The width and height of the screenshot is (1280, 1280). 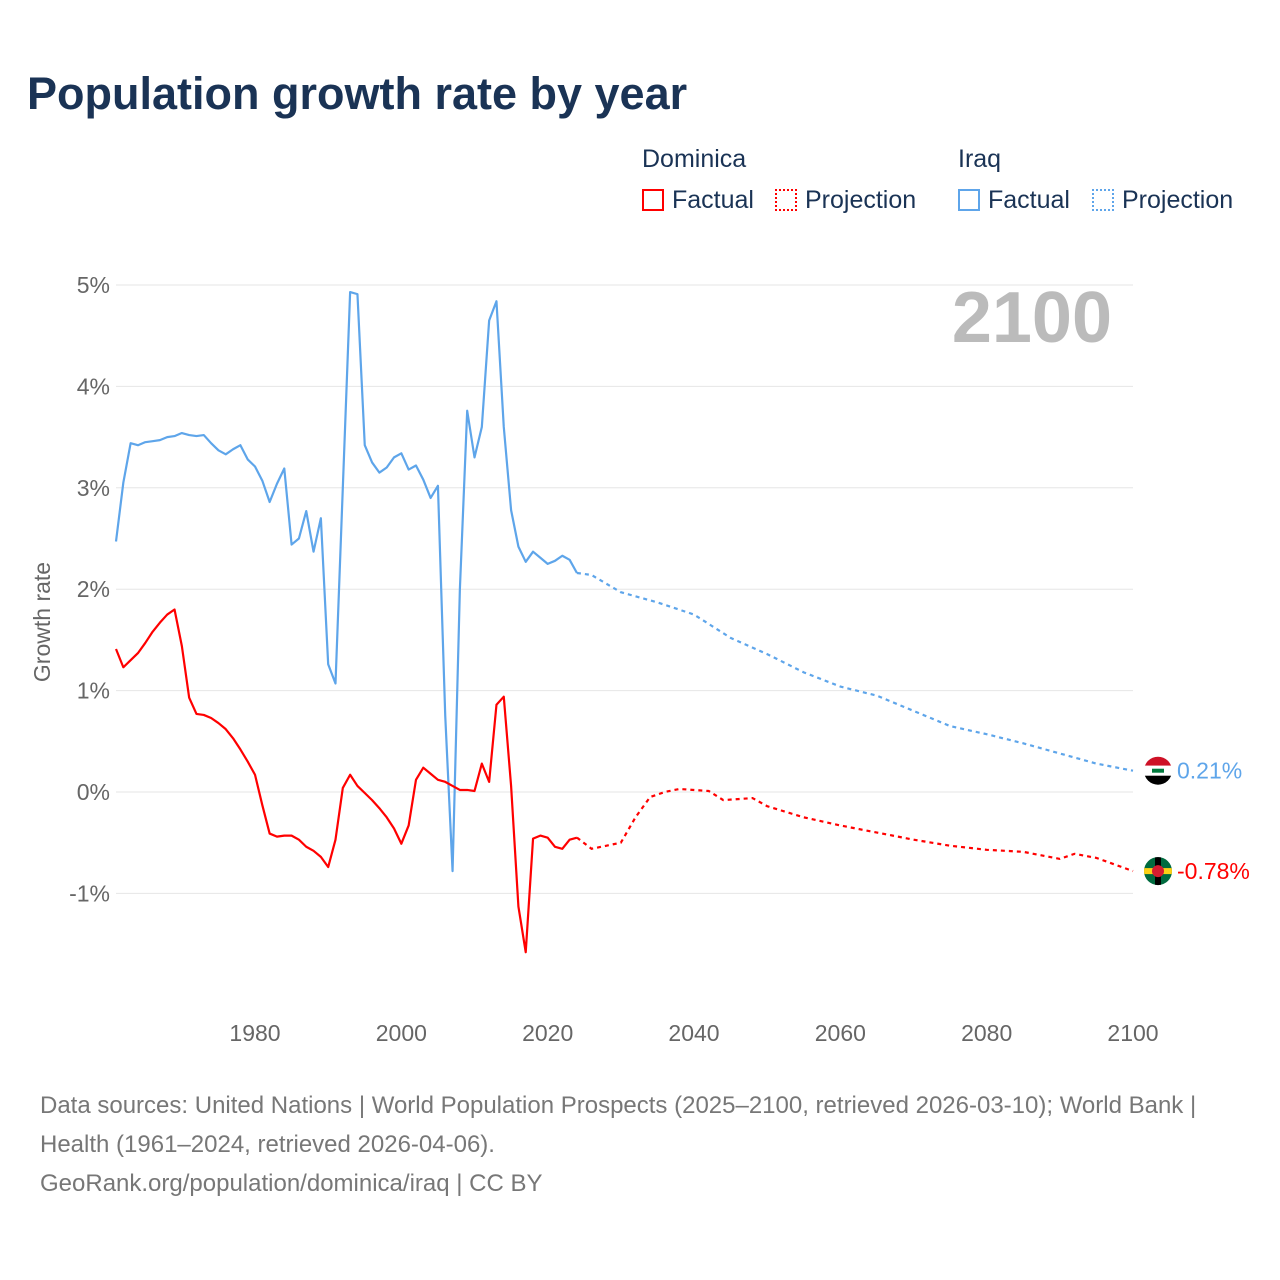 I want to click on x-tick-label: 2060, so click(x=840, y=1033).